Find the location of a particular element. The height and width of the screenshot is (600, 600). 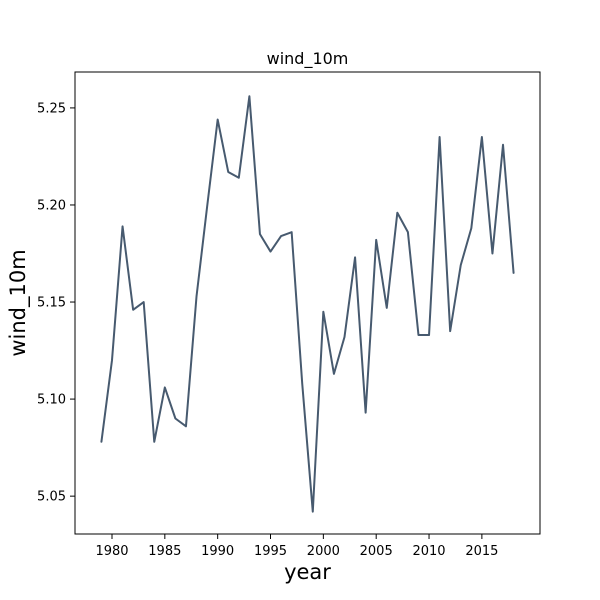

y-tick-label: 5.15 is located at coordinates (51, 303).